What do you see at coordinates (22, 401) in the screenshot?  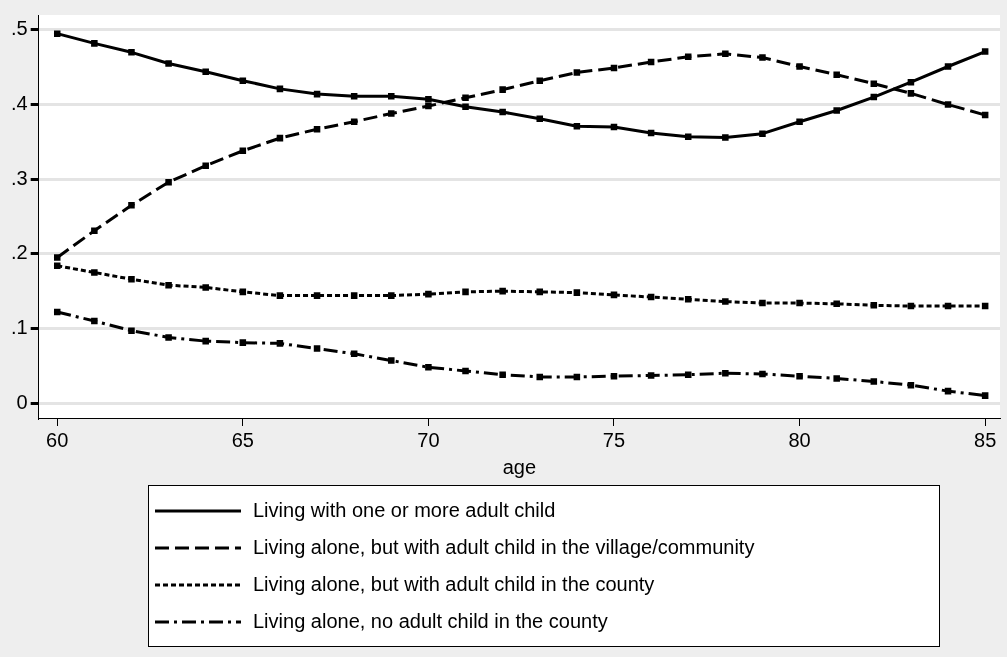 I see `y-tick-label: 0` at bounding box center [22, 401].